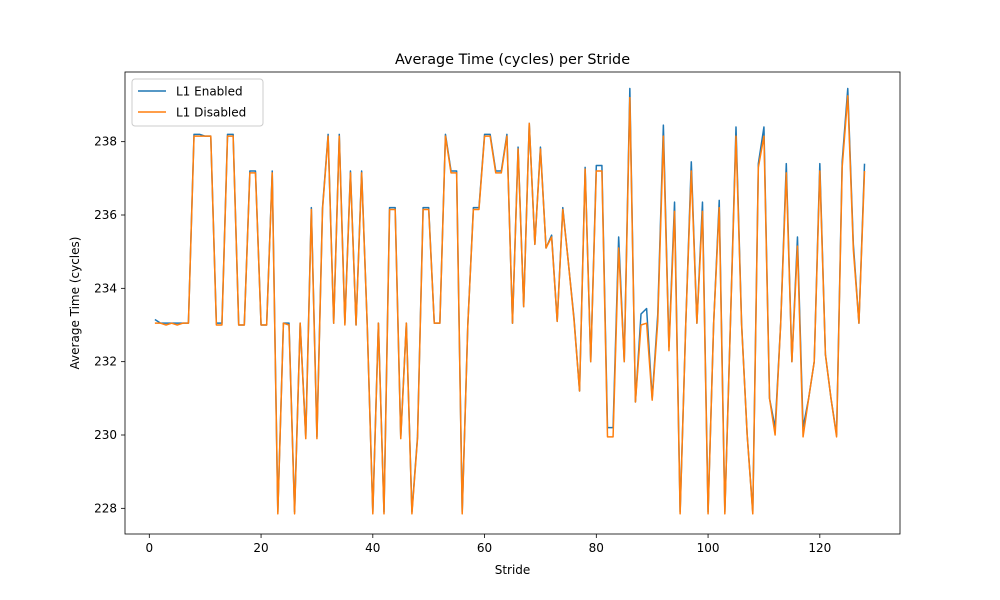 The image size is (1000, 600). I want to click on y-tick-label: 238, so click(105, 142).